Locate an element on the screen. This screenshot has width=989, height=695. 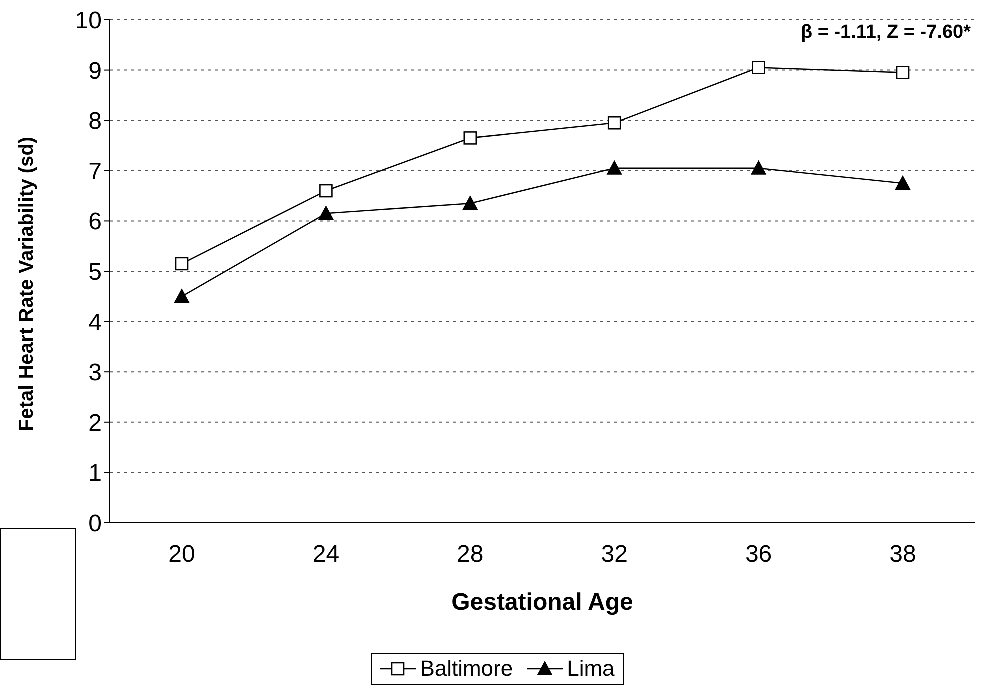
y-tick-label: 6 is located at coordinates (95, 222).